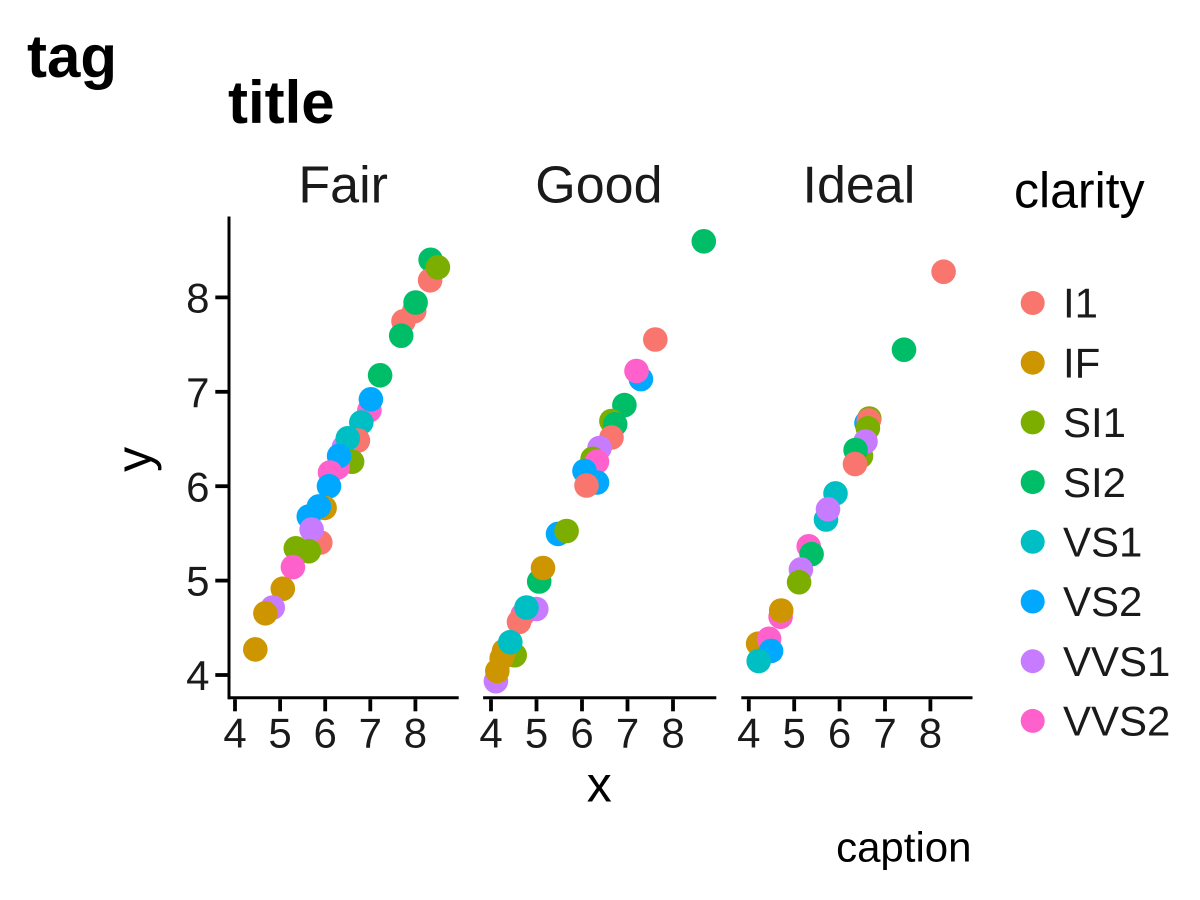  Describe the element at coordinates (903, 847) in the screenshot. I see `svg-text: caption` at that location.